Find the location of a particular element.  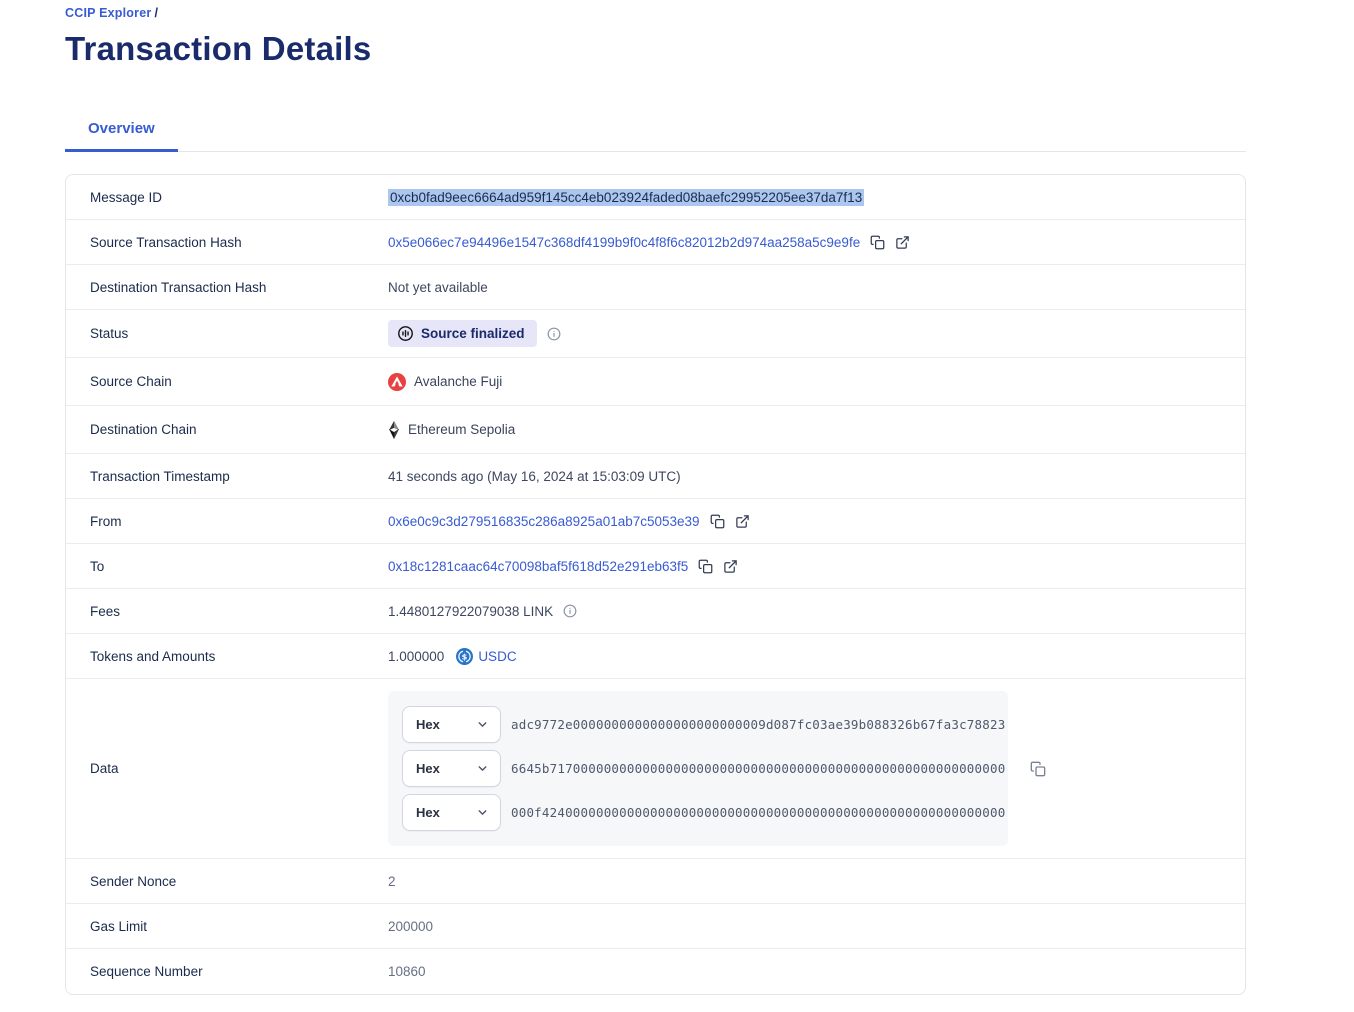

token-amount: 1.000000 is located at coordinates (416, 656).